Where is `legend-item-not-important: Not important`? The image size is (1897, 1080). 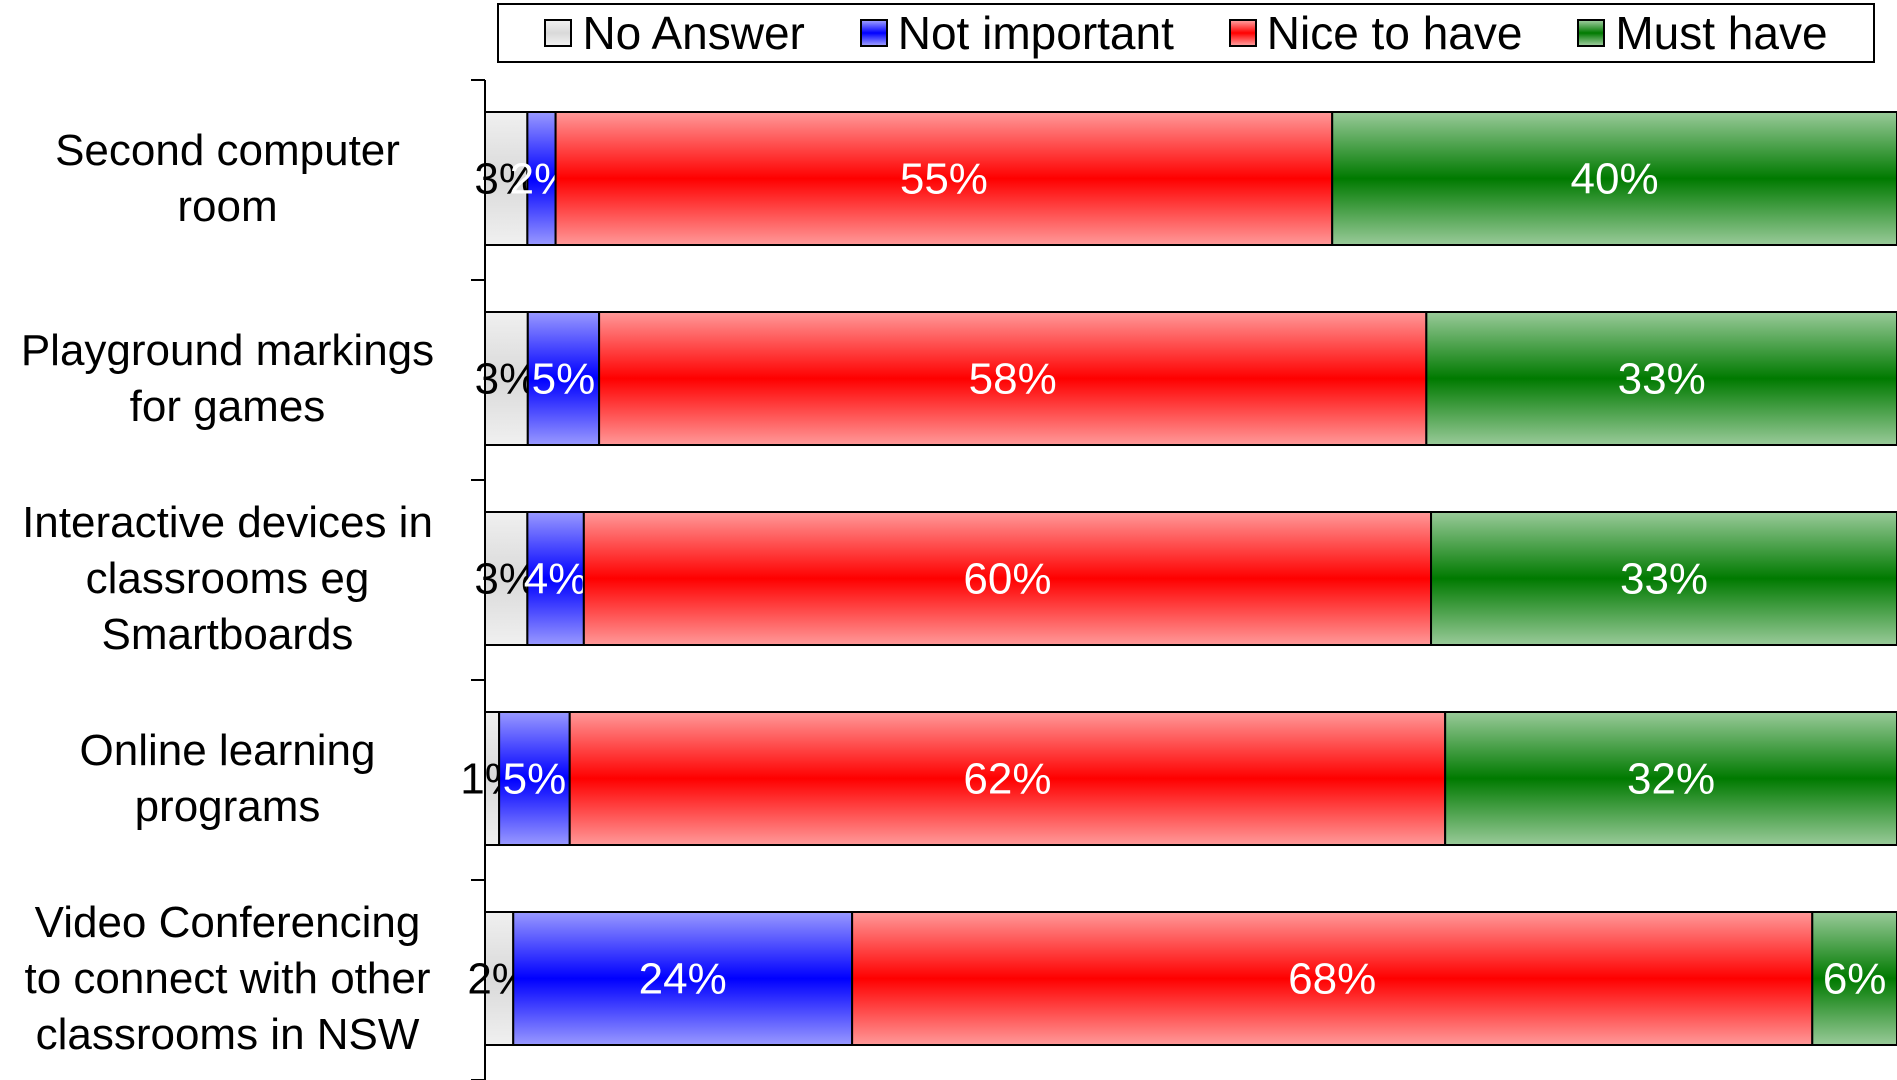 legend-item-not-important: Not important is located at coordinates (1016, 33).